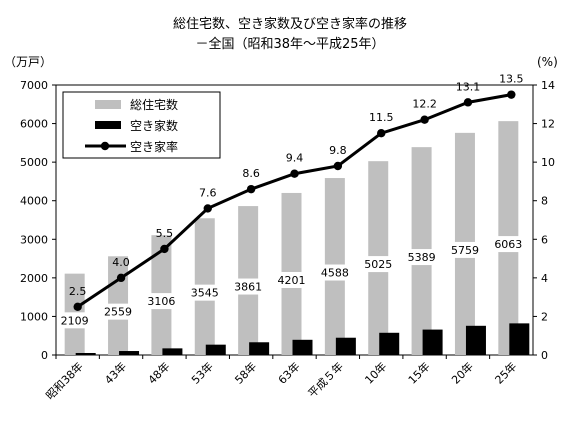 This screenshot has height=430, width=570. Describe the element at coordinates (108, 104) in the screenshot. I see `legend-swatch-total` at that location.